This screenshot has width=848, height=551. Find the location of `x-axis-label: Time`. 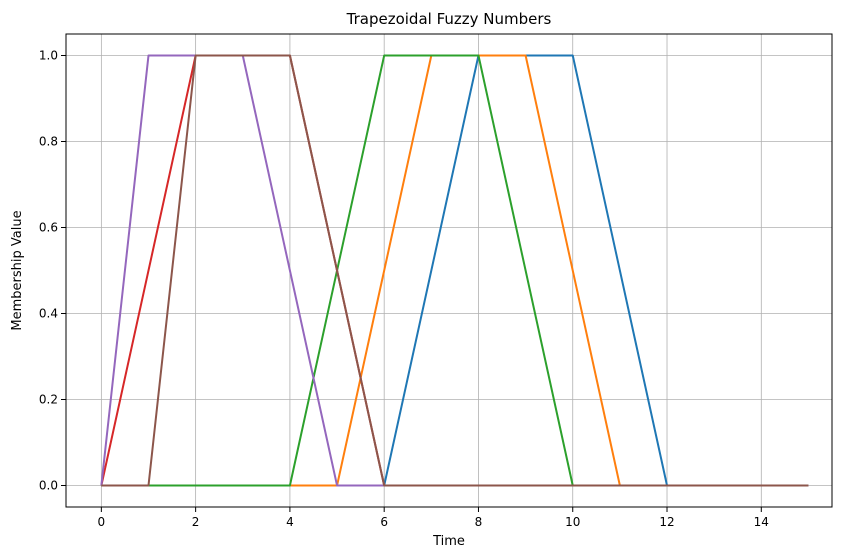

x-axis-label: Time is located at coordinates (448, 541).